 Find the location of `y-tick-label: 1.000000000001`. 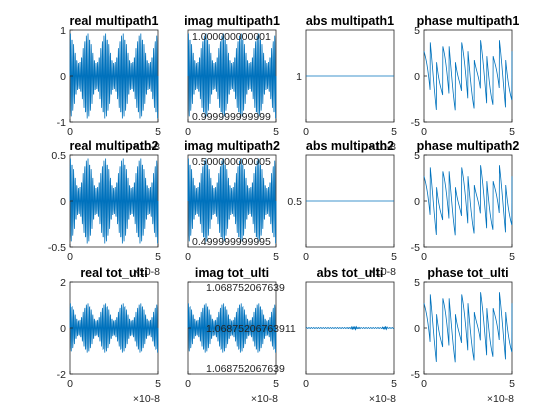

y-tick-label: 1.000000000001 is located at coordinates (231, 37).